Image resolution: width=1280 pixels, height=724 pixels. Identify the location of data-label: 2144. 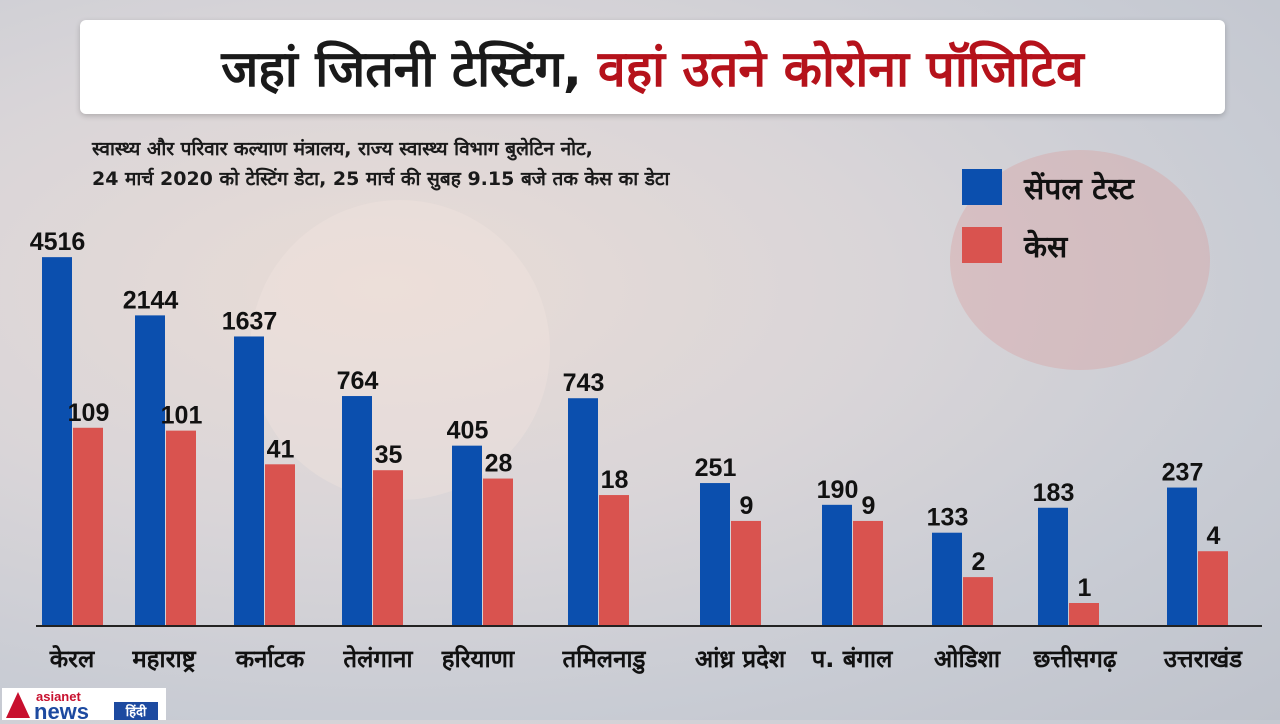
(151, 300).